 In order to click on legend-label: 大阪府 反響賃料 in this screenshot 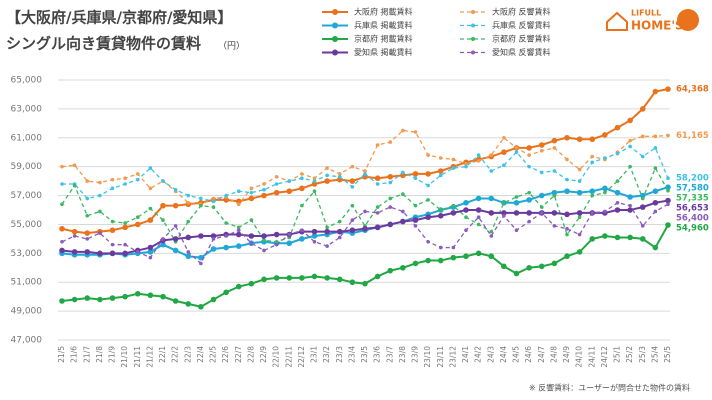, I will do `click(521, 12)`.